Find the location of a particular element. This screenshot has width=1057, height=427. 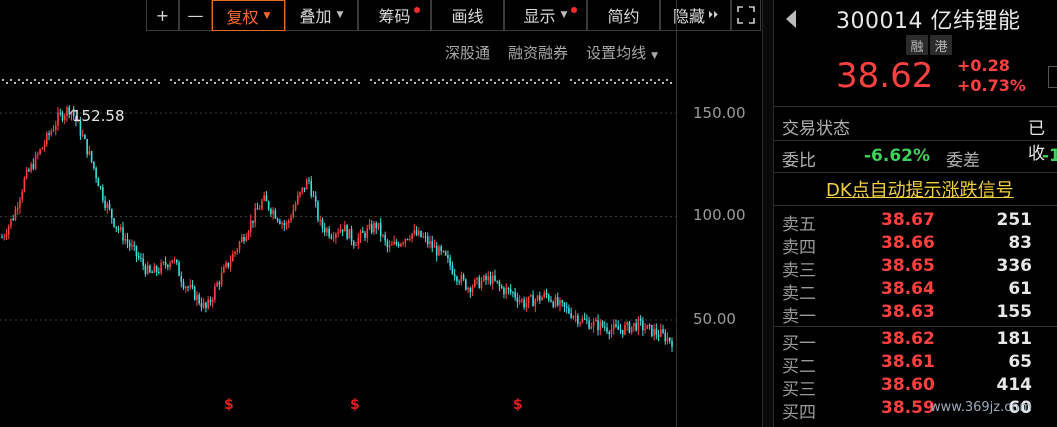

yincang-button: 隐藏 ⏵⏵ is located at coordinates (695, 15).